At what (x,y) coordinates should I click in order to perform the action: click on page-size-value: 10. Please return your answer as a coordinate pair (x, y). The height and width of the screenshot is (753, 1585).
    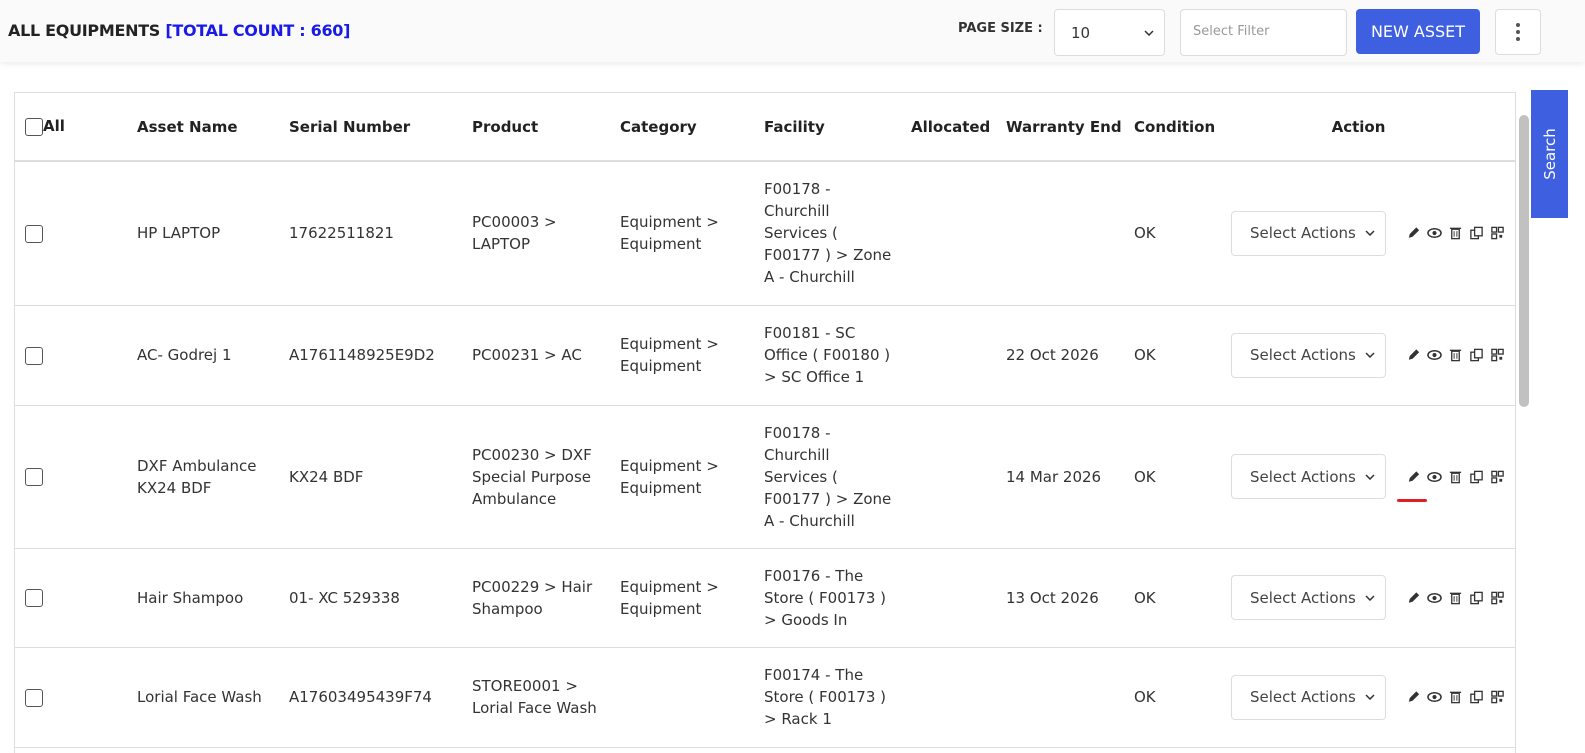
    Looking at the image, I should click on (1081, 32).